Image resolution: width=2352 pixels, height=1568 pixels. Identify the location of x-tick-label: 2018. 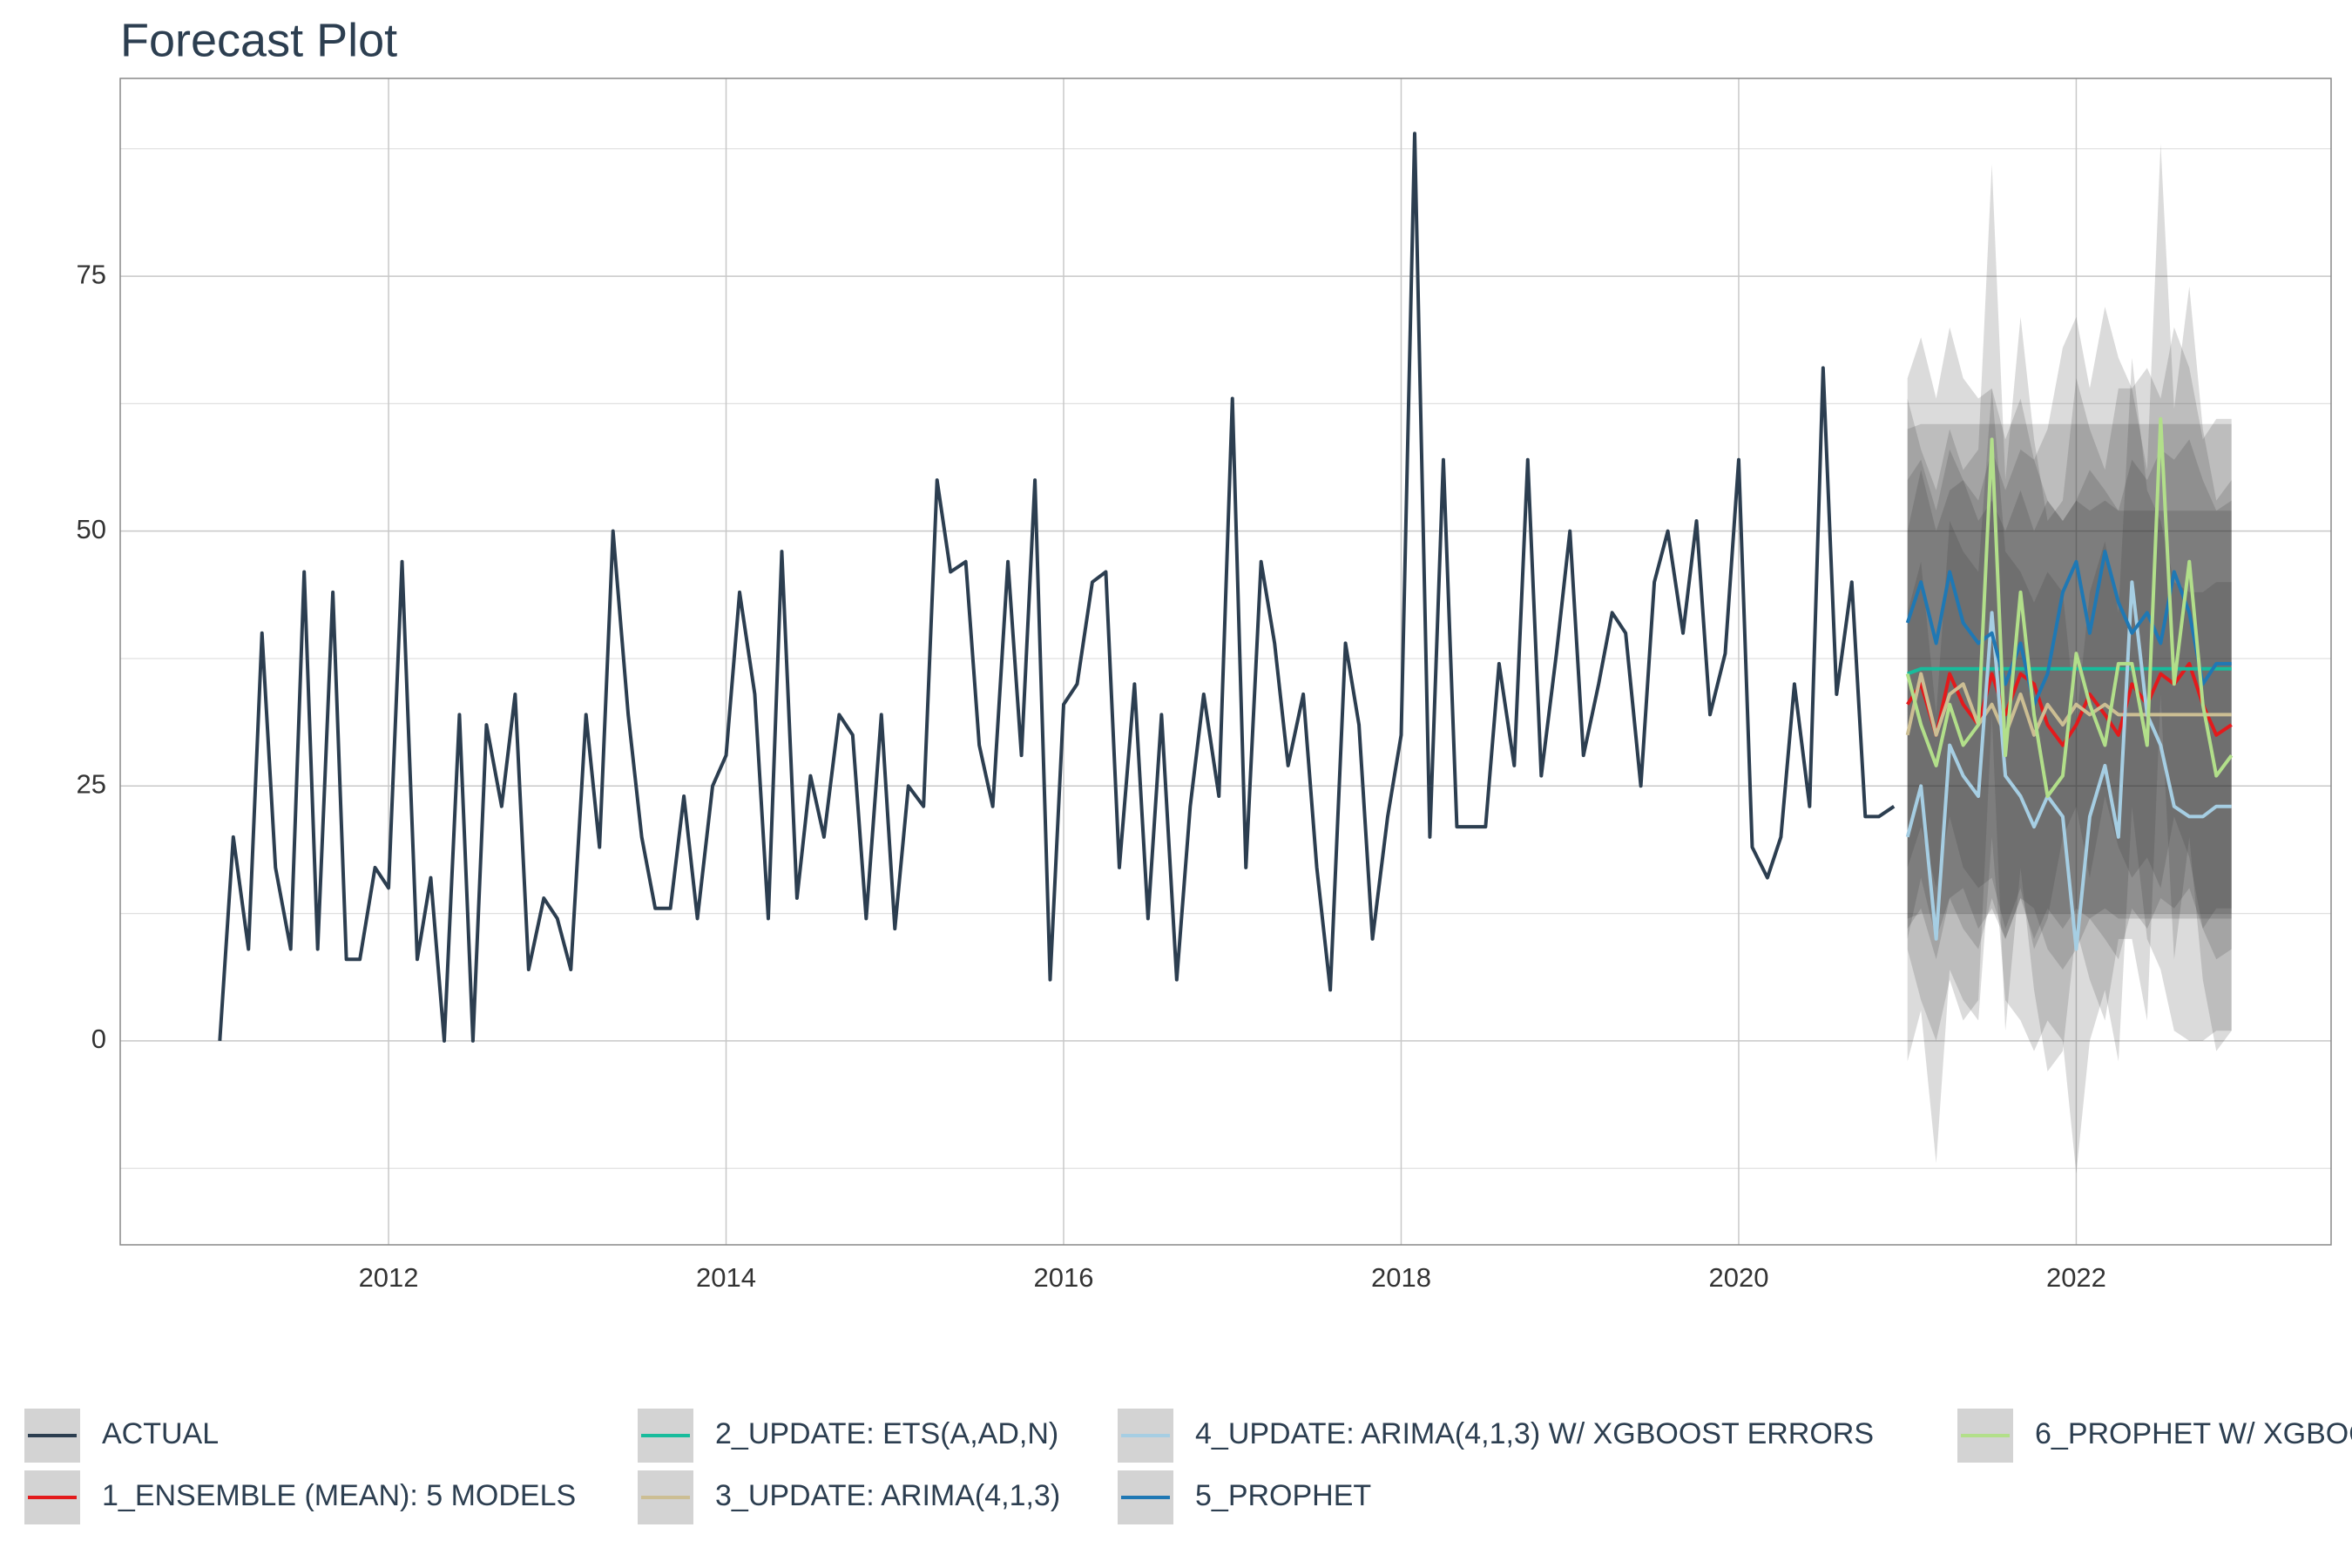
(1401, 1277).